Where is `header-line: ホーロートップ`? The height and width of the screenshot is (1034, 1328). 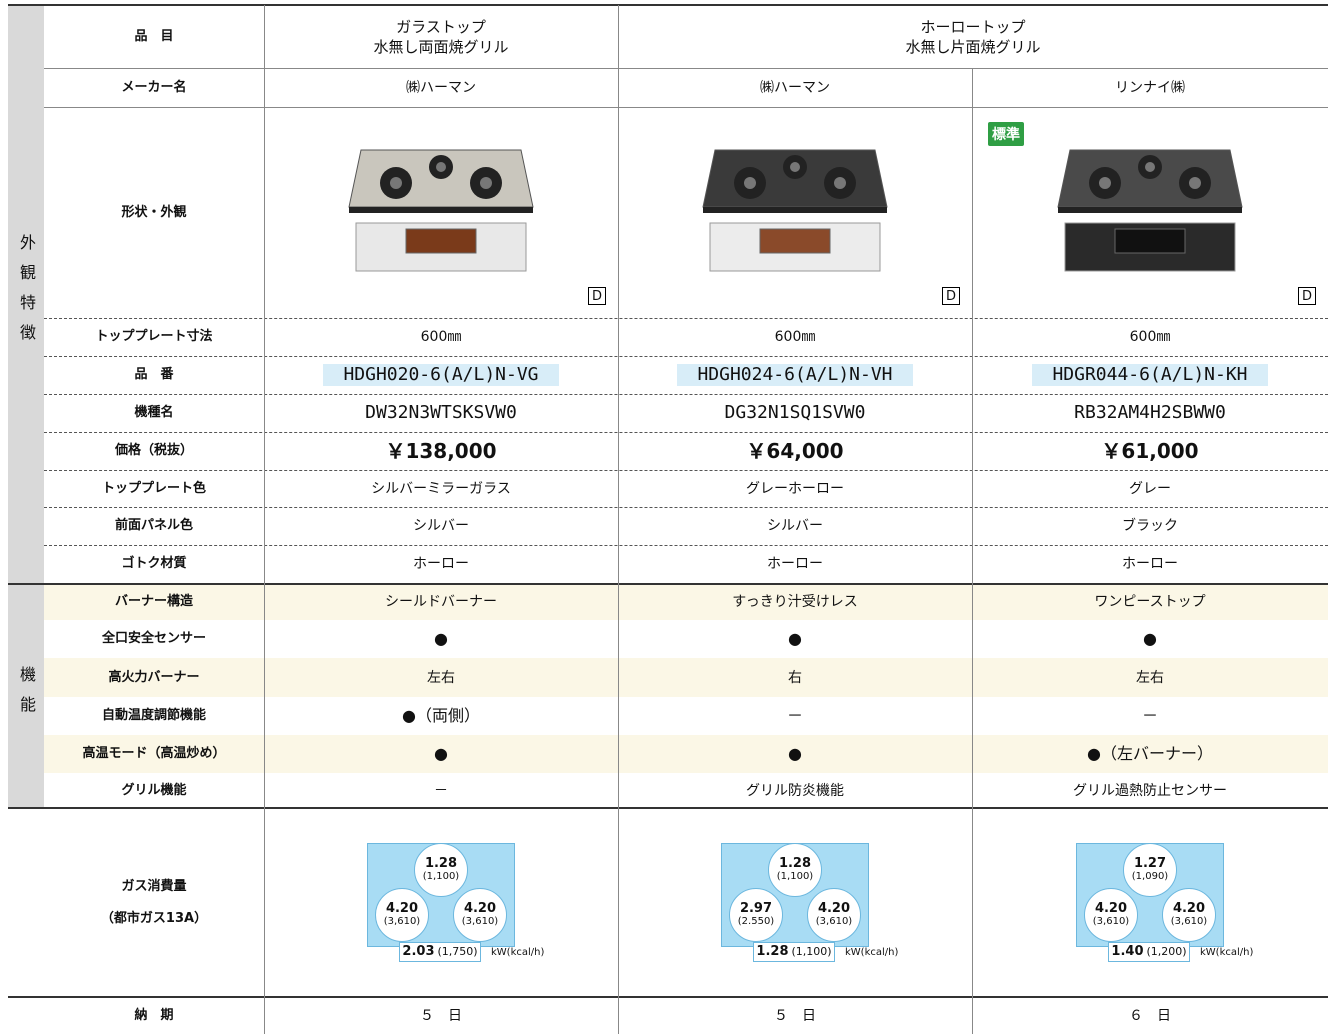 header-line: ホーロートップ is located at coordinates (973, 26).